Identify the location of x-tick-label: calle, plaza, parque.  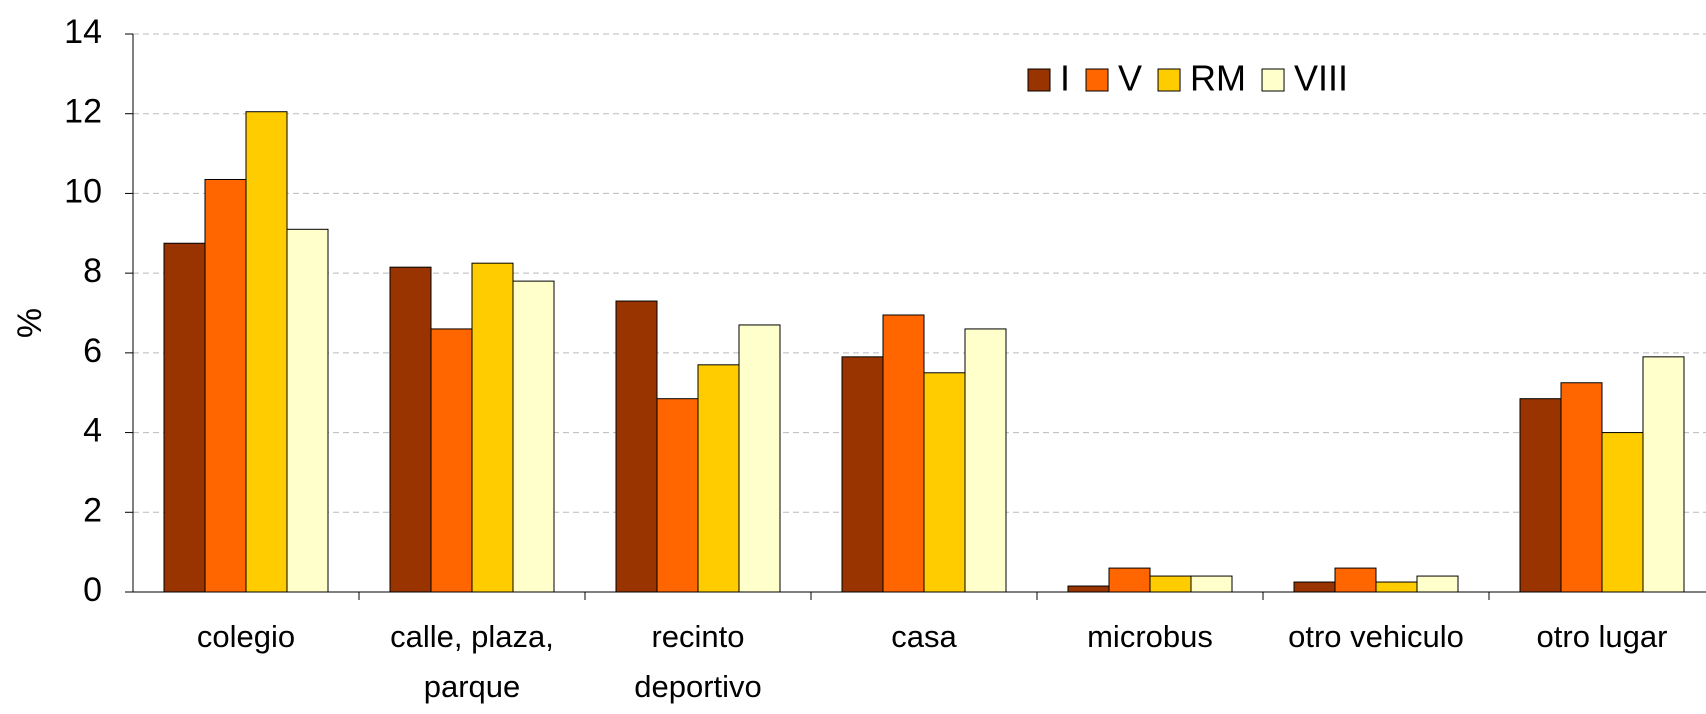
(472, 661).